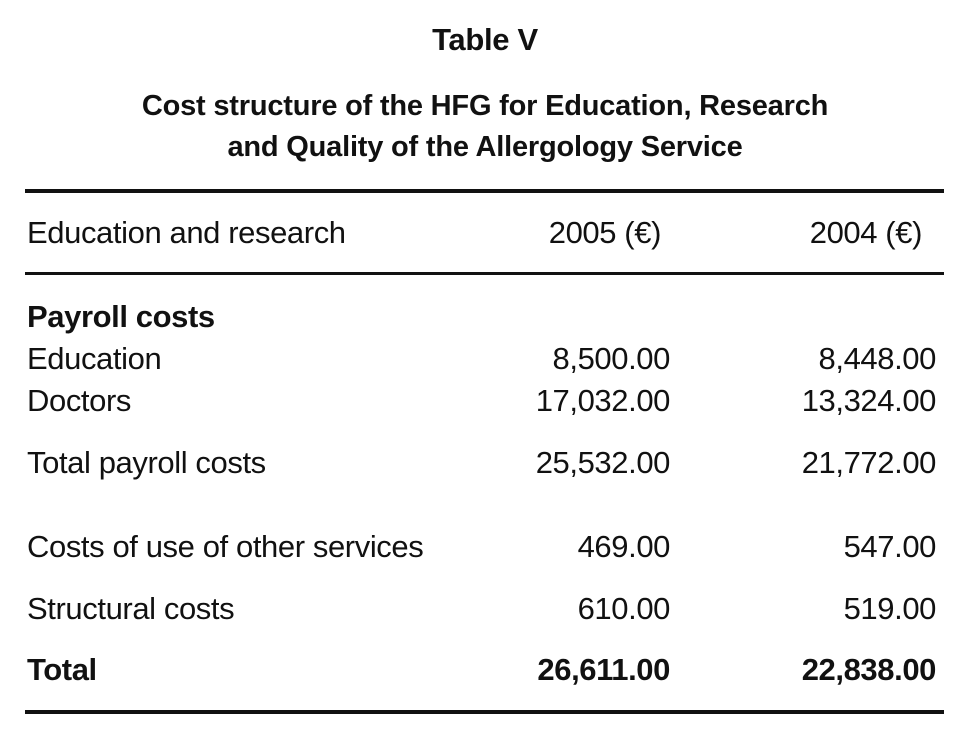 This screenshot has height=756, width=966. I want to click on bottom-rule, so click(484, 712).